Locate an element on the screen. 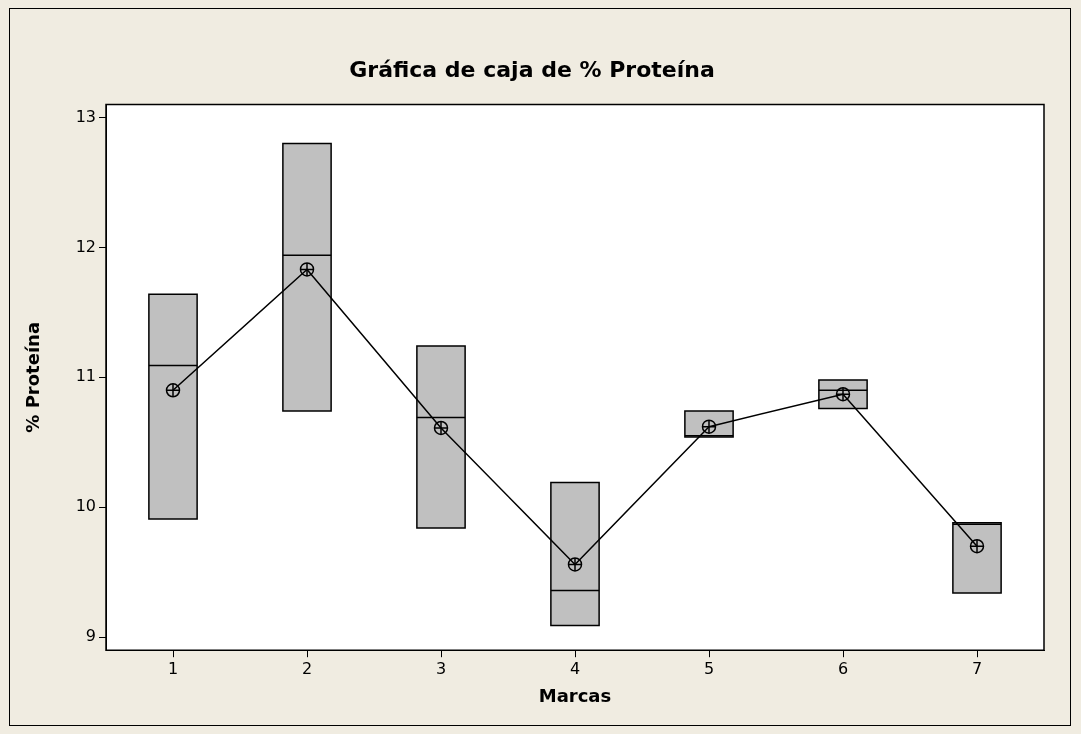 This screenshot has height=734, width=1081. x-axis-title: Marcas is located at coordinates (575, 695).